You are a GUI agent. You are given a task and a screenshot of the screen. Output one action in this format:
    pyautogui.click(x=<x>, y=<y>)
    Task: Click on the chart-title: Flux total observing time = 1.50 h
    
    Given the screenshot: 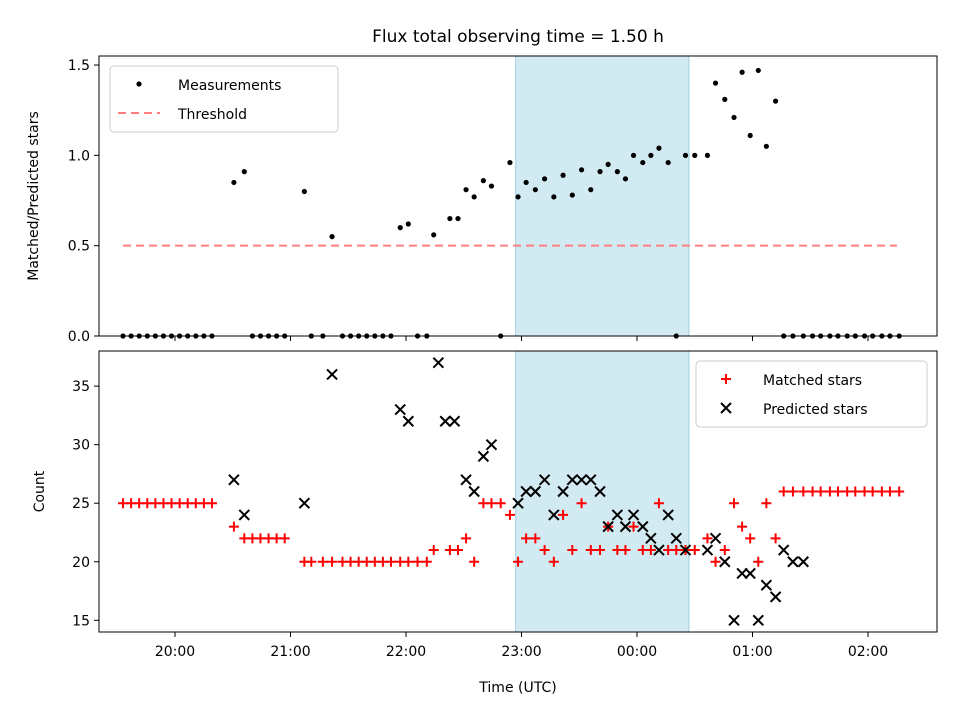 What is the action you would take?
    pyautogui.click(x=518, y=37)
    